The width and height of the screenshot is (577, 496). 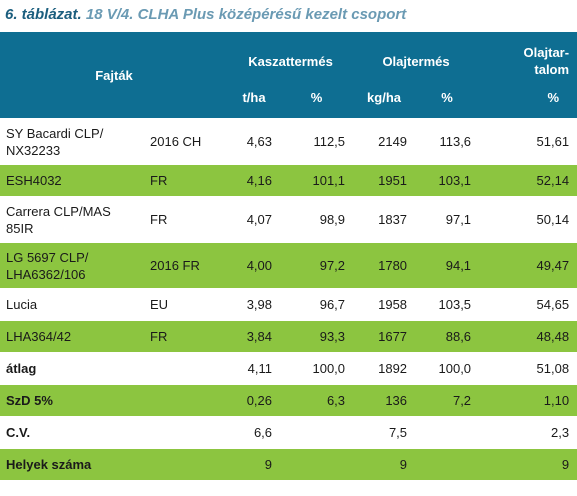 I want to click on oil-content: 51,61, so click(x=528, y=141).